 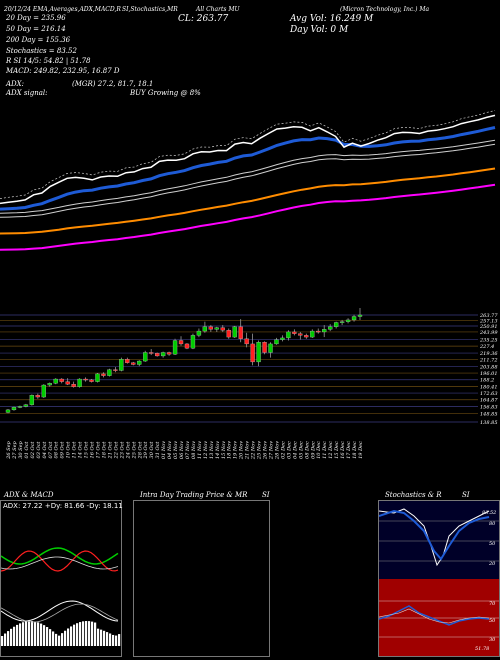 What do you see at coordinates (62, 9) in the screenshot?
I see `header-indicators: 20/12/24 EMA,Averages,ADX,MACD,R` at bounding box center [62, 9].